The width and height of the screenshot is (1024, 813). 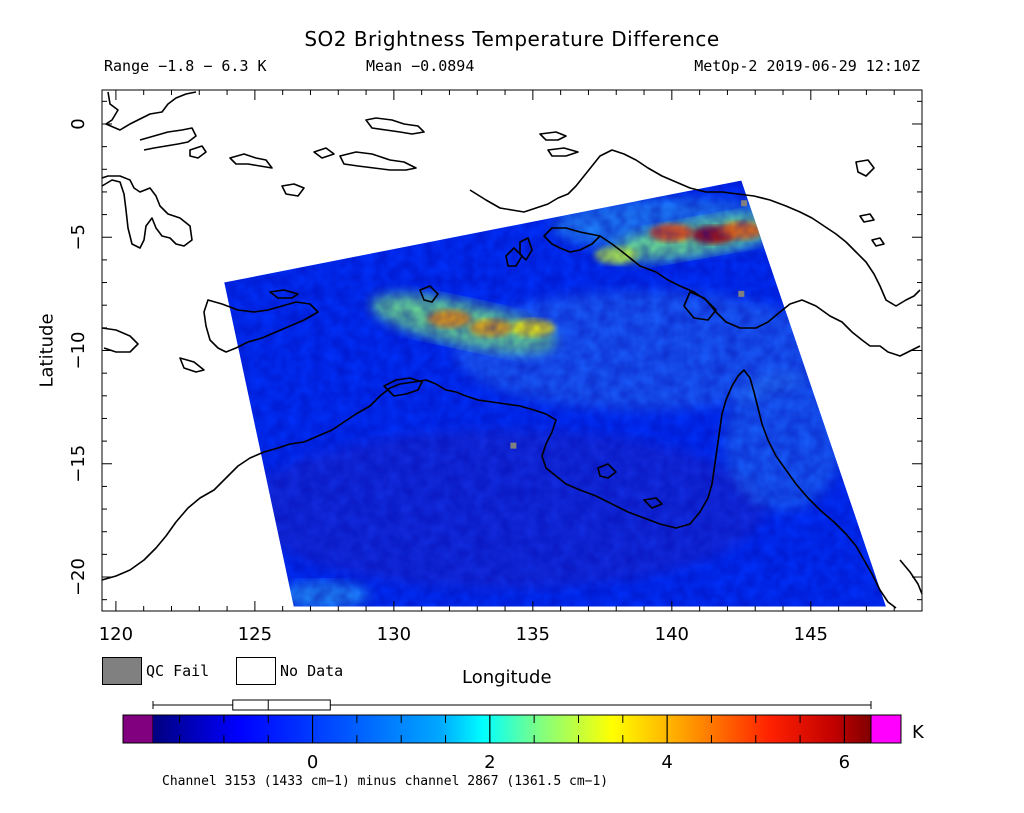 What do you see at coordinates (666, 762) in the screenshot?
I see `colorbar-tick-label: 4` at bounding box center [666, 762].